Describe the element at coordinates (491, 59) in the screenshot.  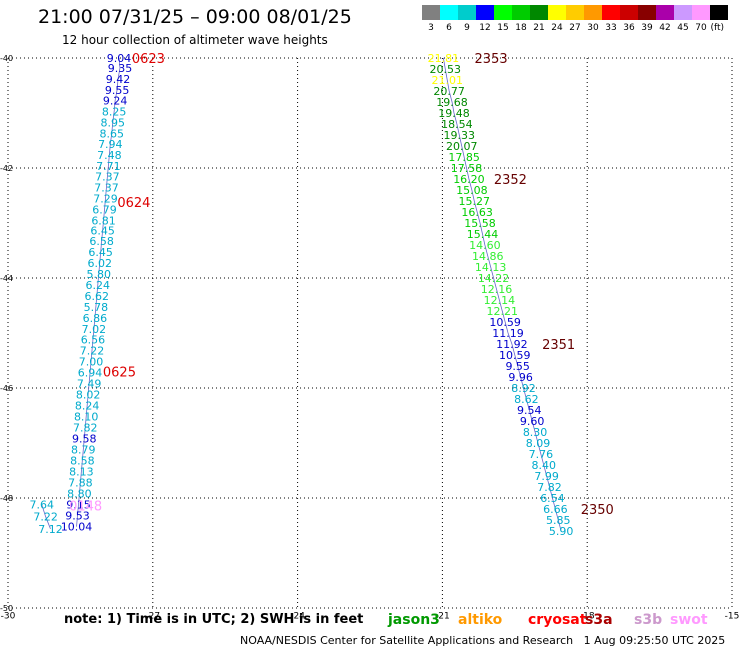
I see `time-label: 2353` at that location.